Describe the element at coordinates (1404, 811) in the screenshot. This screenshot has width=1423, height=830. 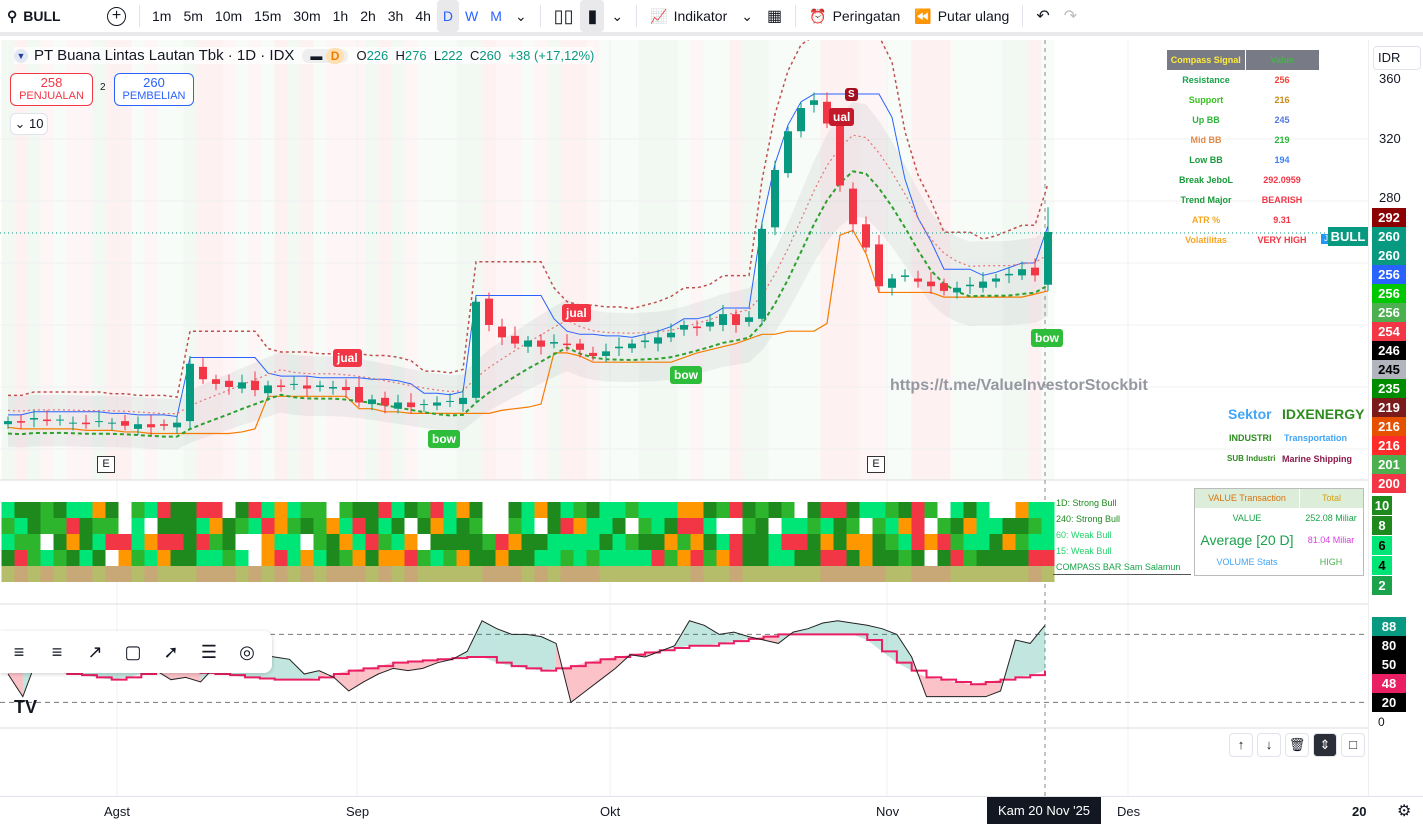
I see `settings-gear-icon: ⚙` at that location.